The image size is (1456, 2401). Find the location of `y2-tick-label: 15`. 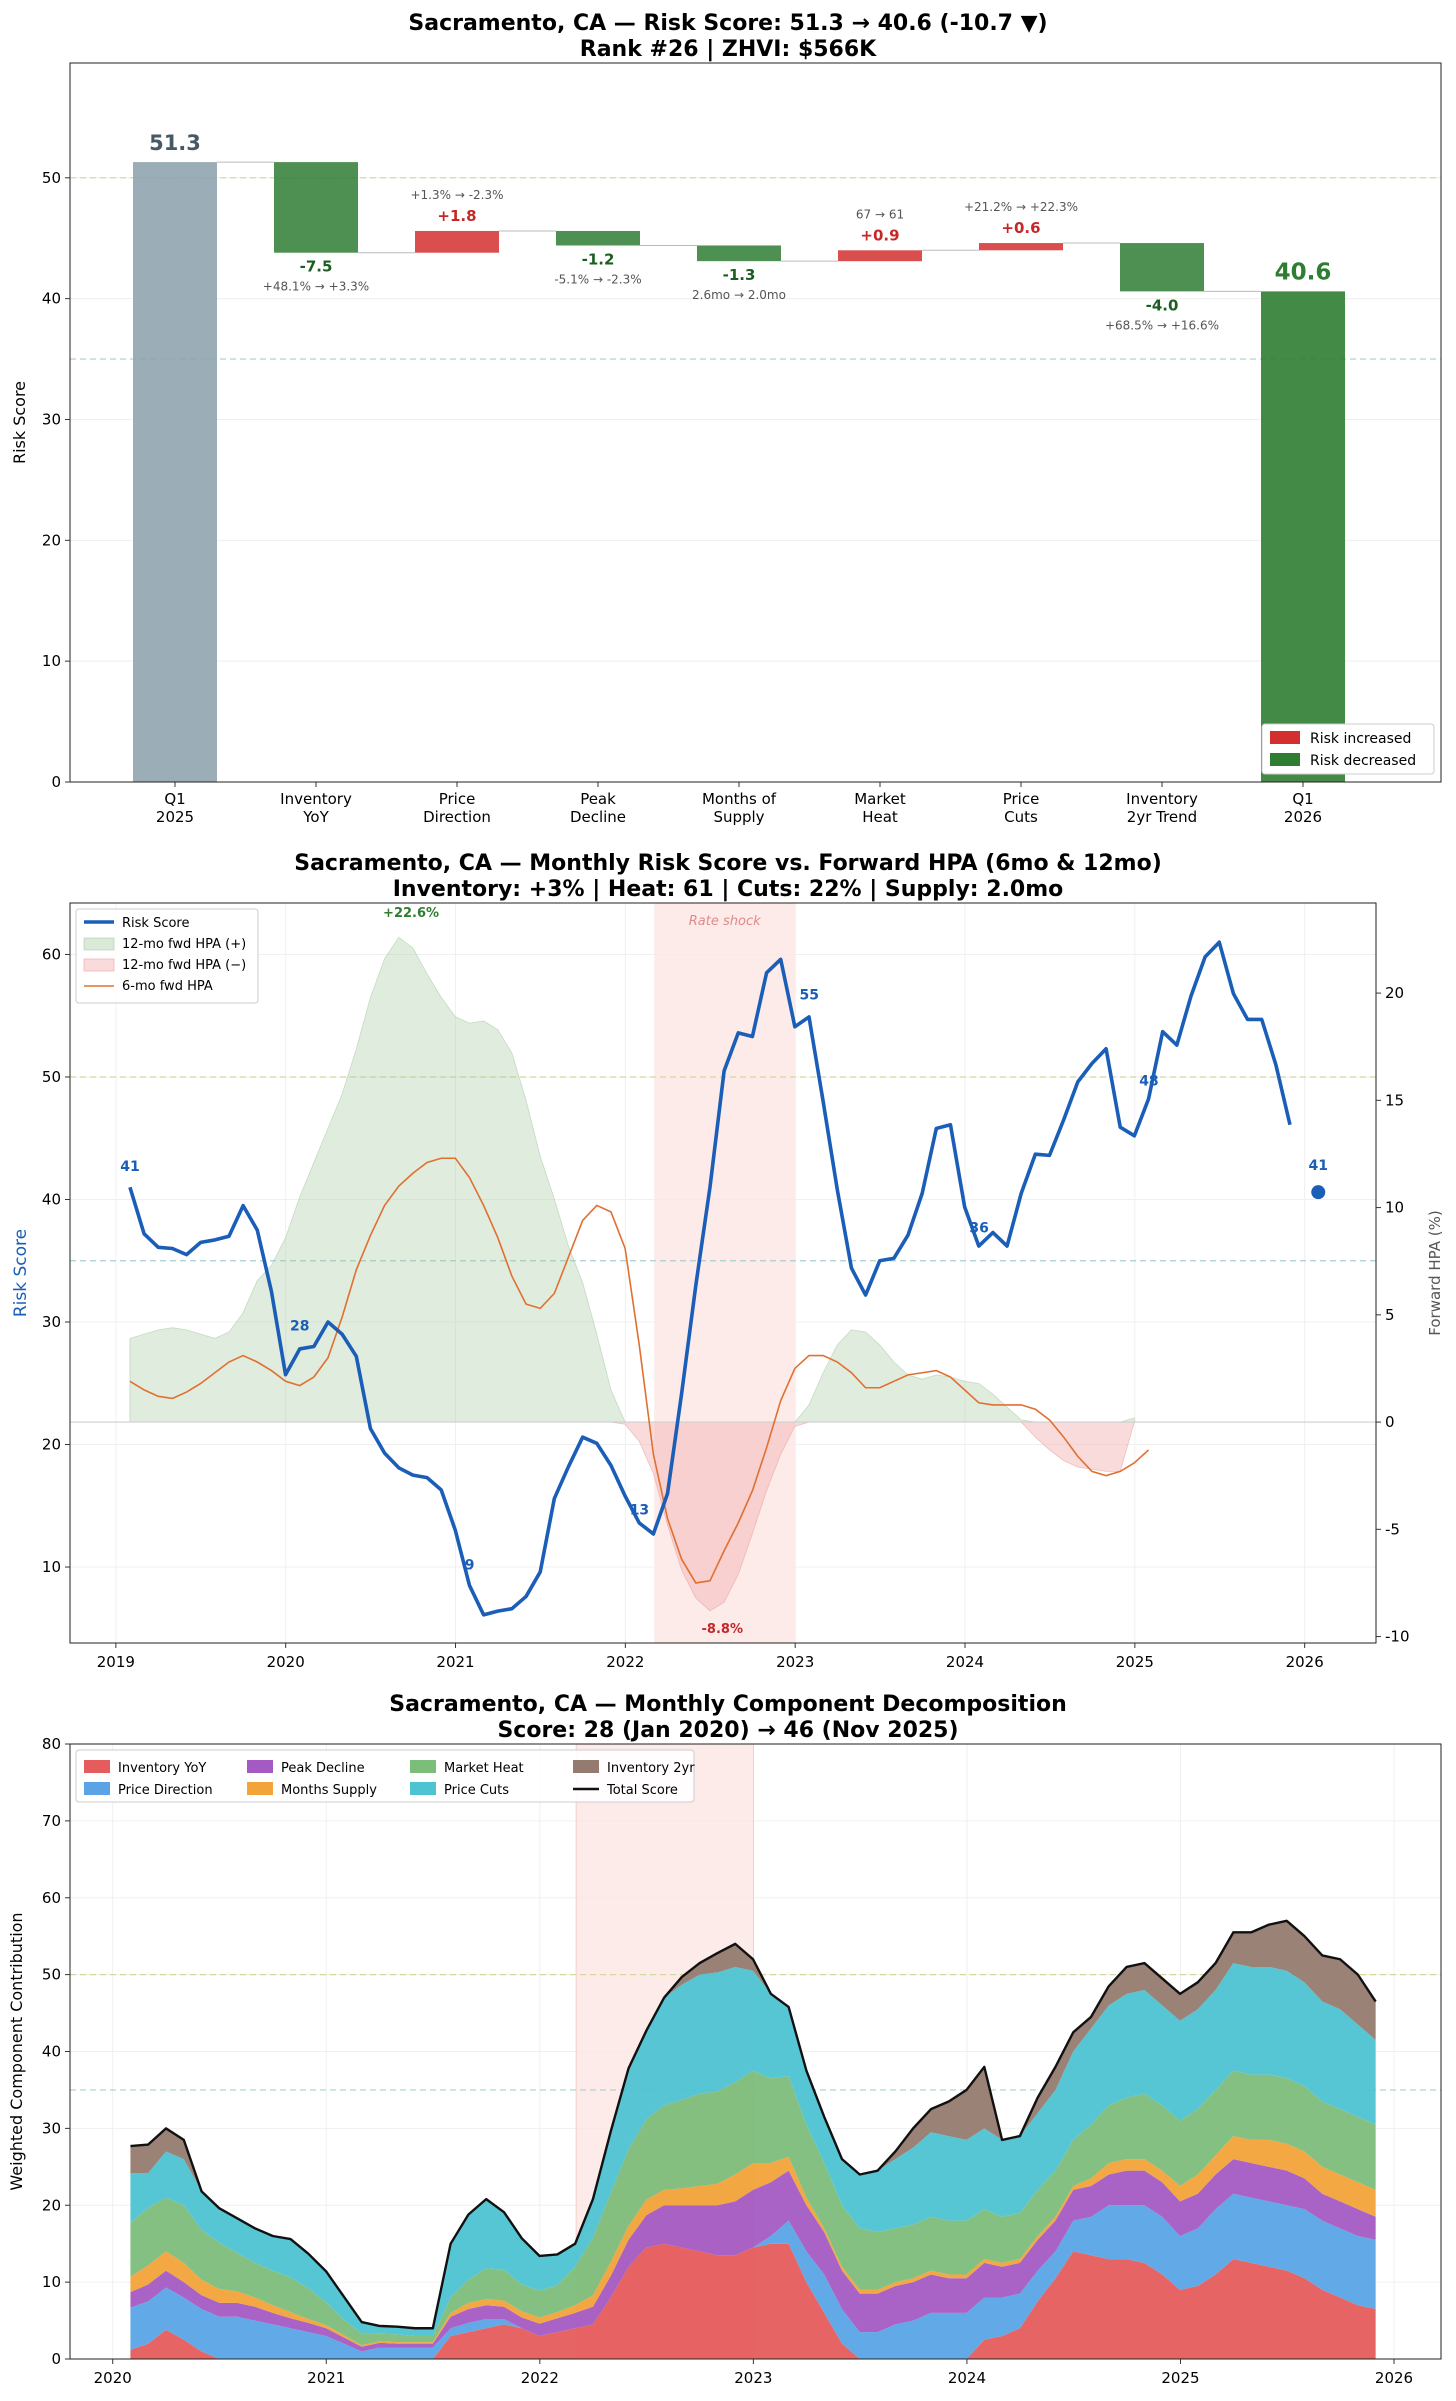

y2-tick-label: 15 is located at coordinates (1394, 1100).